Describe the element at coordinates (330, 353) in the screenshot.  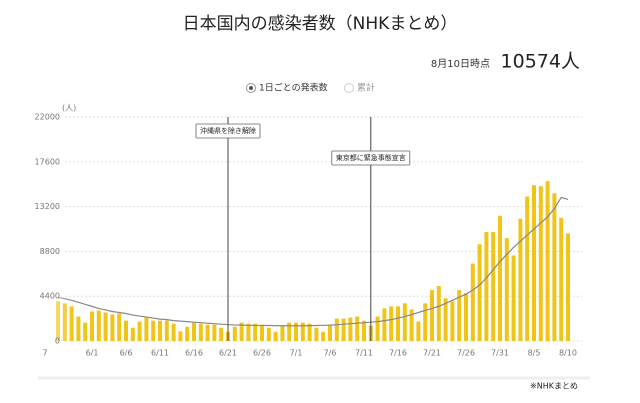
I see `x-tick-label: 7/6` at that location.